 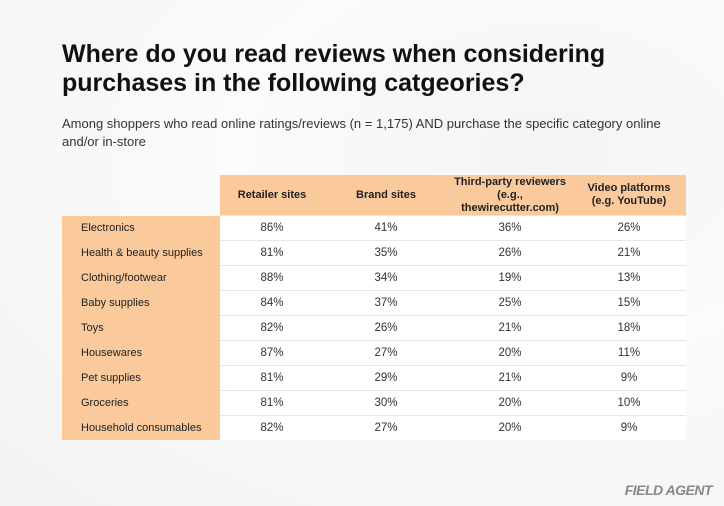 I want to click on brand-logo: FIELD AGENT, so click(x=668, y=490).